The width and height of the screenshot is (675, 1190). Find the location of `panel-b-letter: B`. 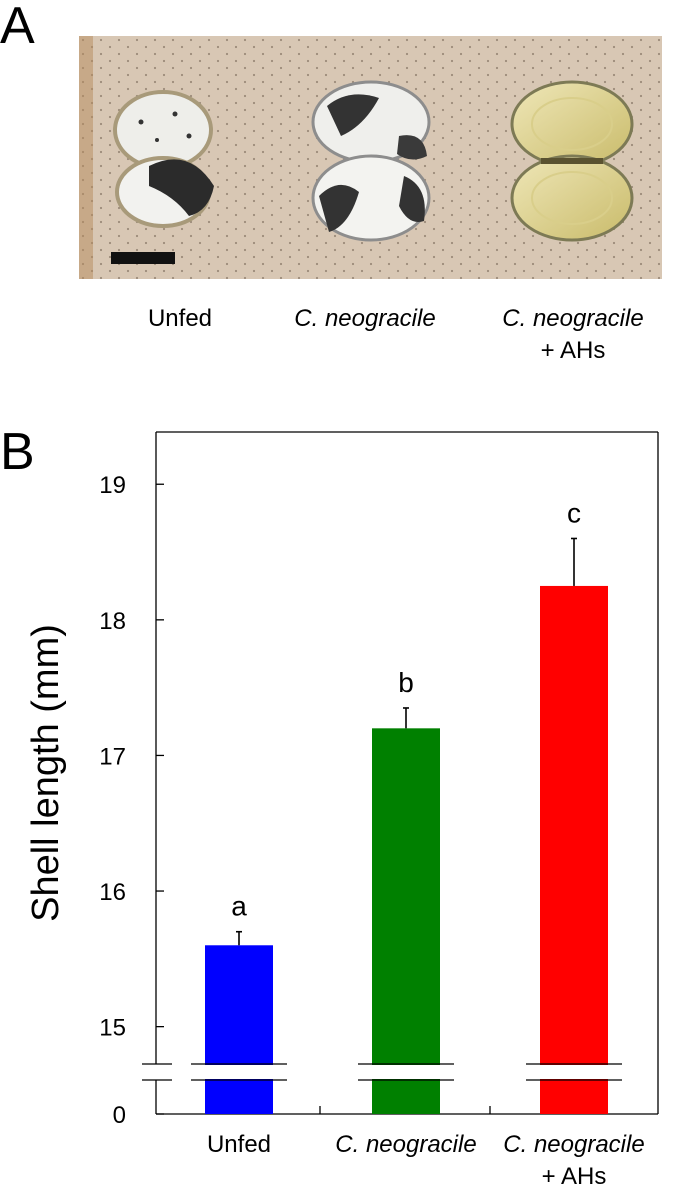

panel-b-letter: B is located at coordinates (17, 452).